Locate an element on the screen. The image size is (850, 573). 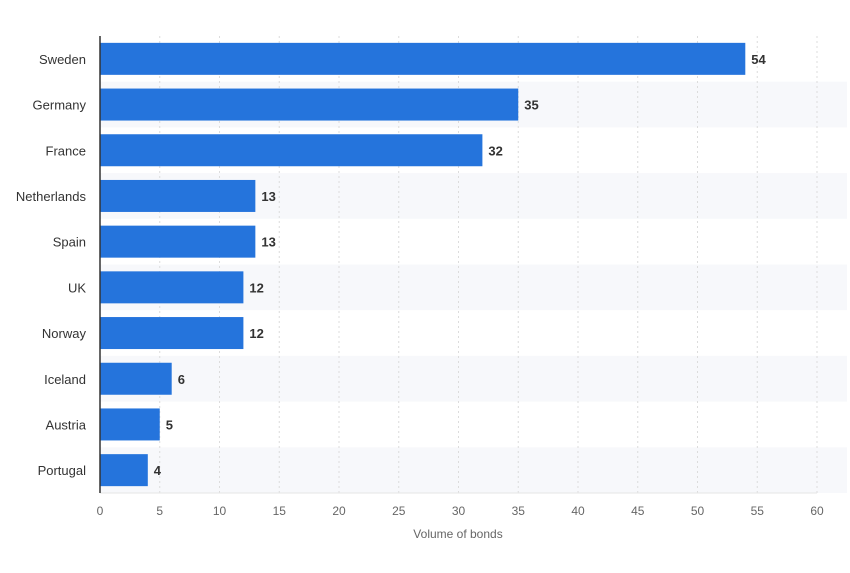
category-label: France is located at coordinates (66, 150).